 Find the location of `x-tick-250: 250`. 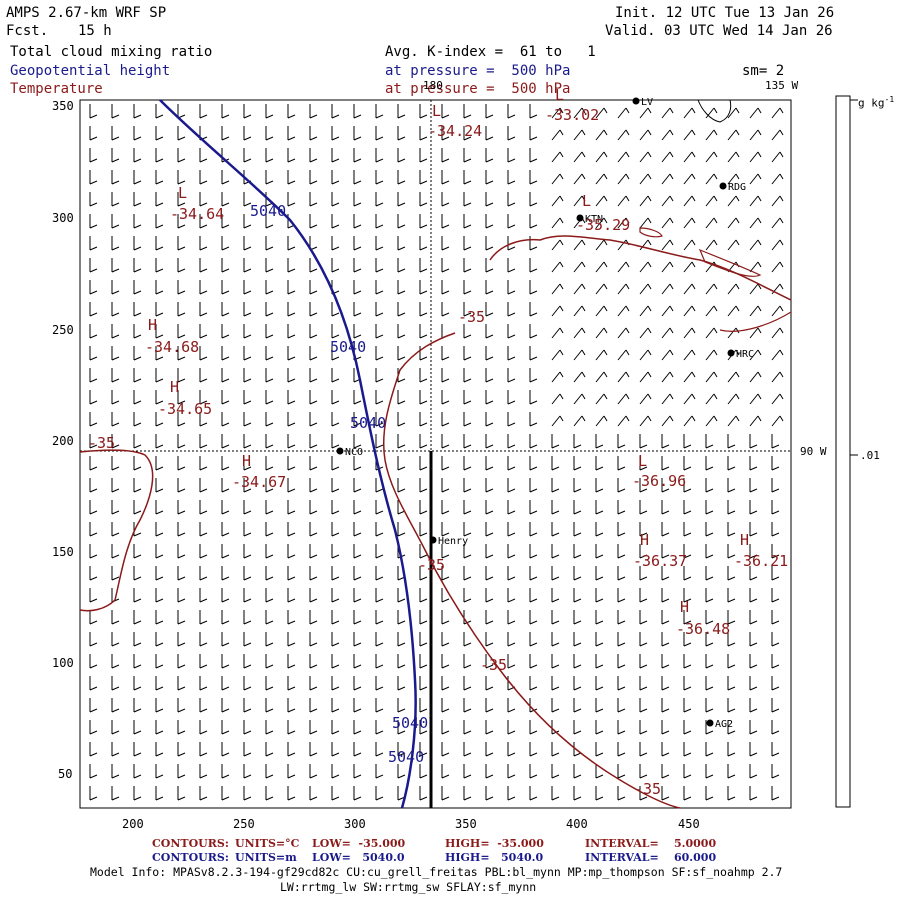

x-tick-250: 250 is located at coordinates (244, 824).